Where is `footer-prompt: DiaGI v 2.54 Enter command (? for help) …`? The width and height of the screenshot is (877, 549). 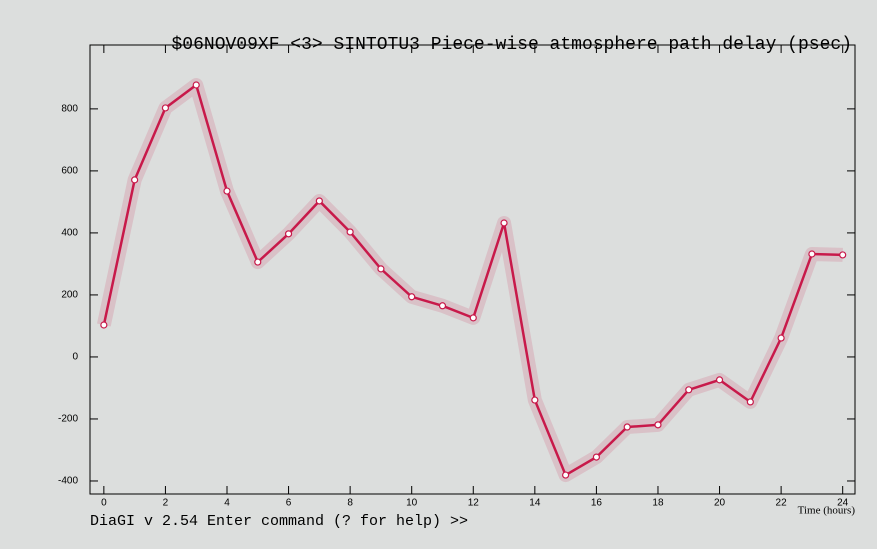 footer-prompt: DiaGI v 2.54 Enter command (? for help) … is located at coordinates (279, 521).